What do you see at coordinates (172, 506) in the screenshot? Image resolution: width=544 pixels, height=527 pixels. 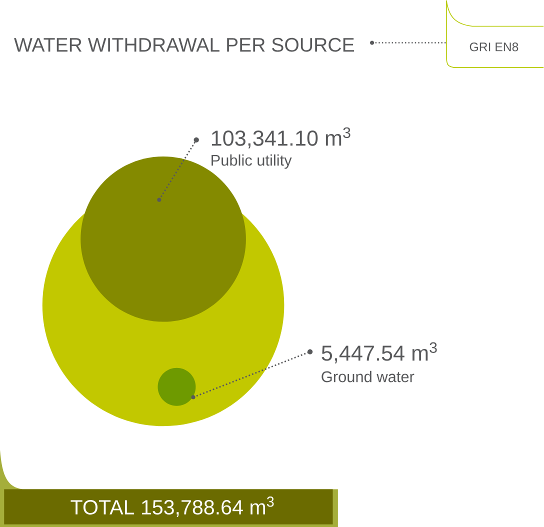 I see `text: TOTAL 153,788.64 m$^{3}$` at bounding box center [172, 506].